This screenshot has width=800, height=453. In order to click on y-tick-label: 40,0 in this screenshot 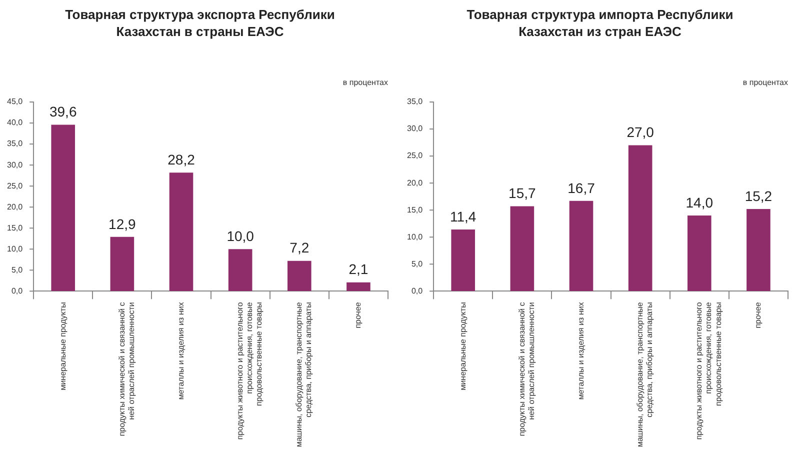, I will do `click(15, 123)`.